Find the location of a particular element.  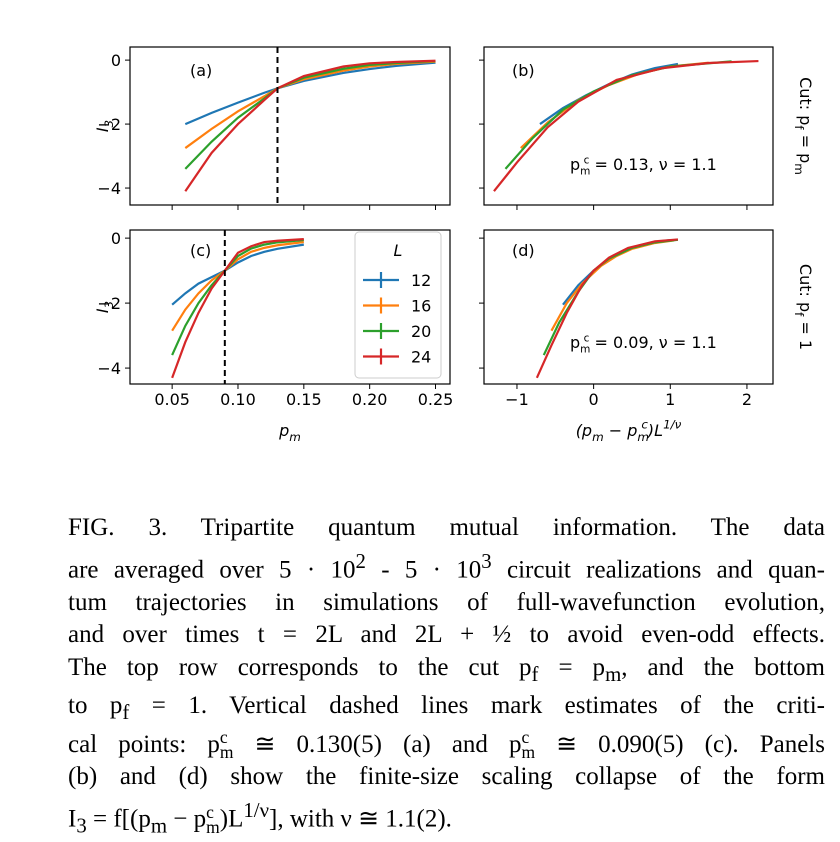

text-run: cal points: p is located at coordinates (144, 744).